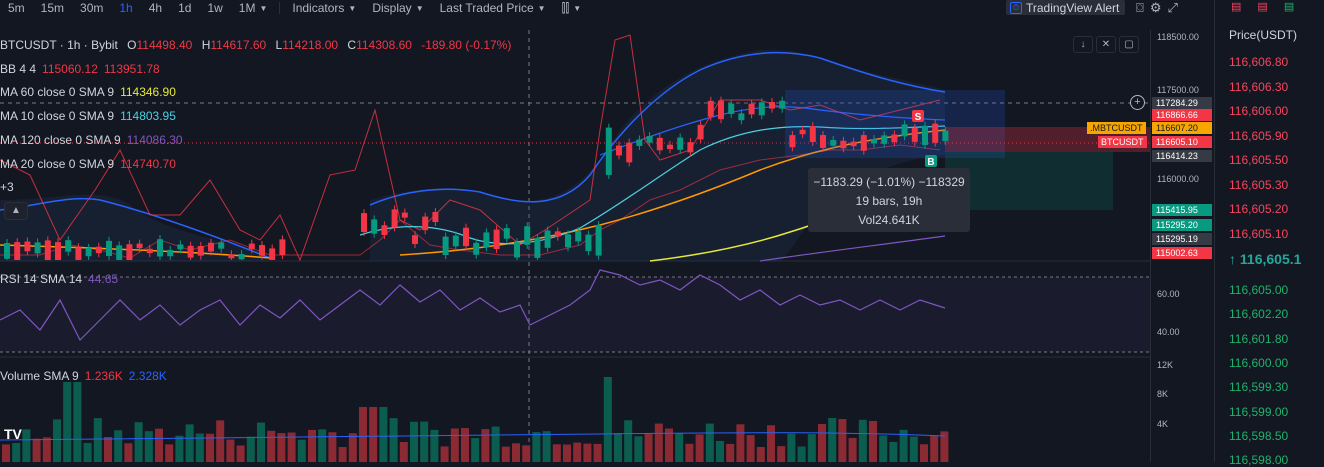 This screenshot has width=1324, height=467. What do you see at coordinates (16, 8) in the screenshot?
I see `timeframe-5m: 5m` at bounding box center [16, 8].